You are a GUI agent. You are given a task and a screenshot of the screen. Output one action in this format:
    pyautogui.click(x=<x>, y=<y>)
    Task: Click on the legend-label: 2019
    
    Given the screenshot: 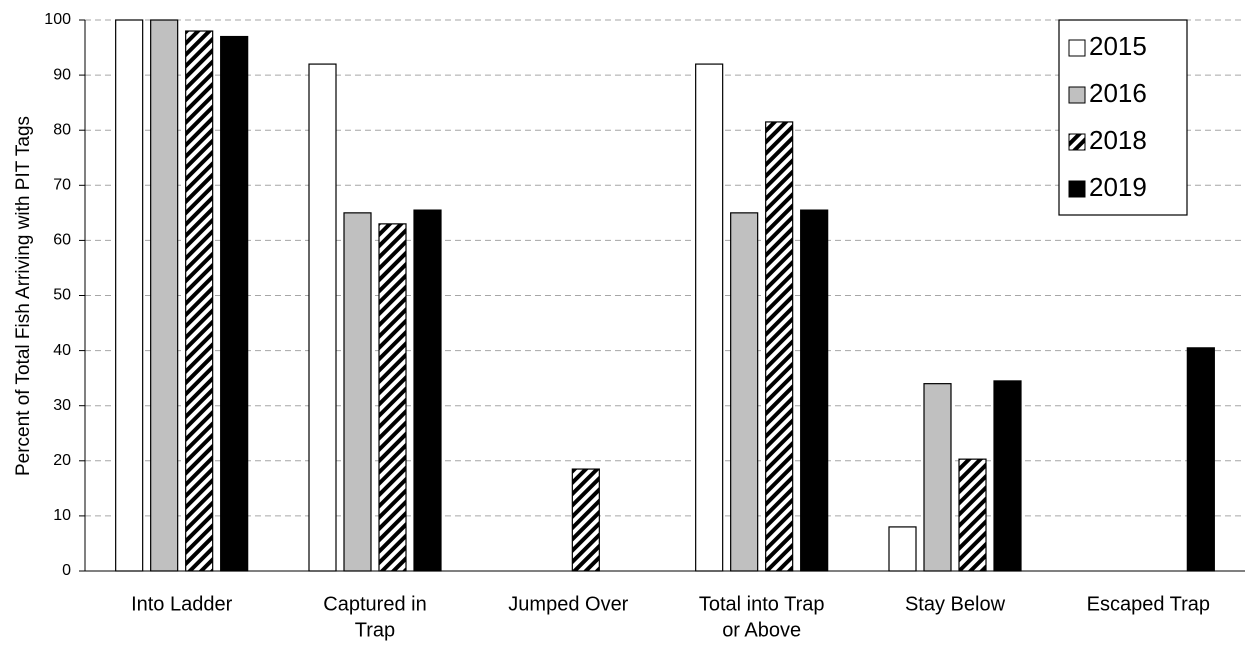 What is the action you would take?
    pyautogui.click(x=1118, y=187)
    